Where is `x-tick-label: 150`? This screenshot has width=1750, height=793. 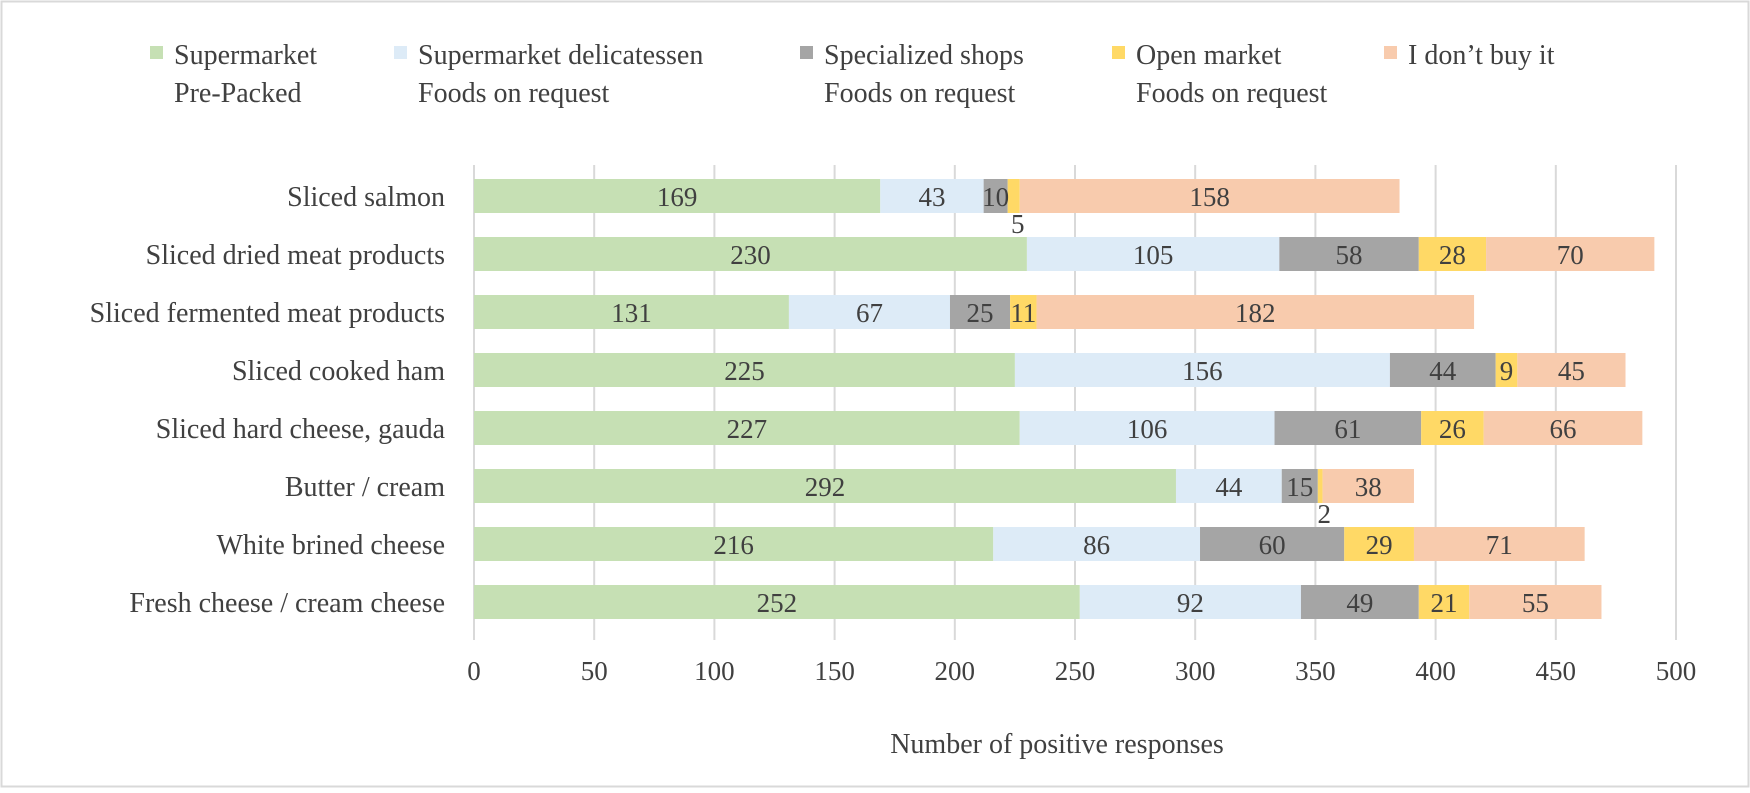 x-tick-label: 150 is located at coordinates (834, 671).